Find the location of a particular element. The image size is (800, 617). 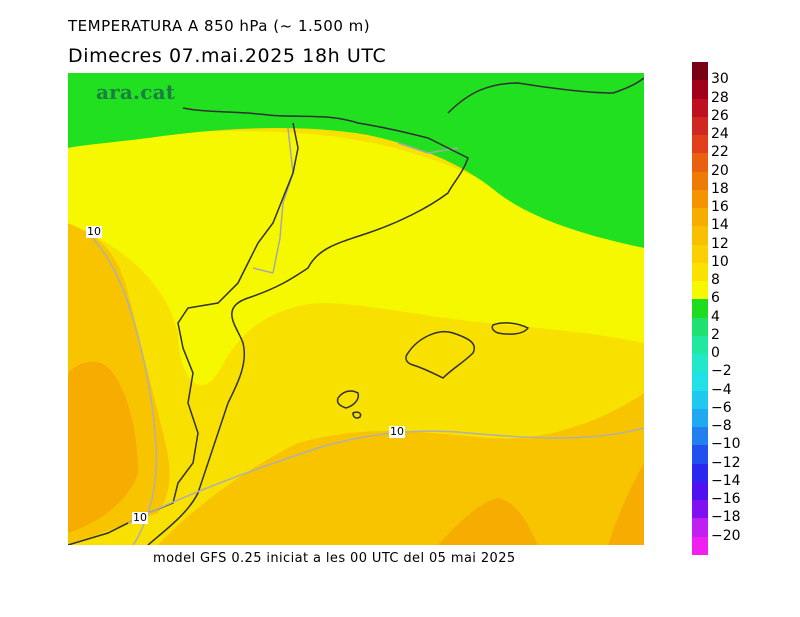

colorbar-tick-label: −10 is located at coordinates (726, 444).